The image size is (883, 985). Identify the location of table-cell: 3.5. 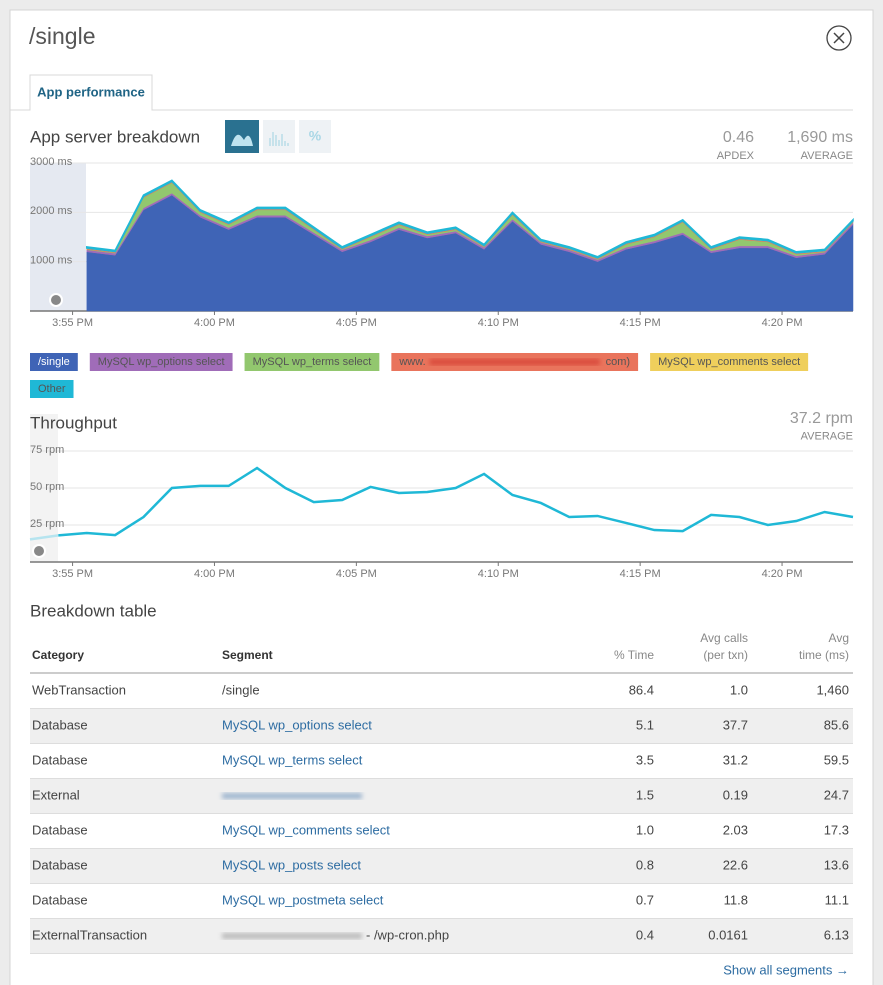
(645, 759).